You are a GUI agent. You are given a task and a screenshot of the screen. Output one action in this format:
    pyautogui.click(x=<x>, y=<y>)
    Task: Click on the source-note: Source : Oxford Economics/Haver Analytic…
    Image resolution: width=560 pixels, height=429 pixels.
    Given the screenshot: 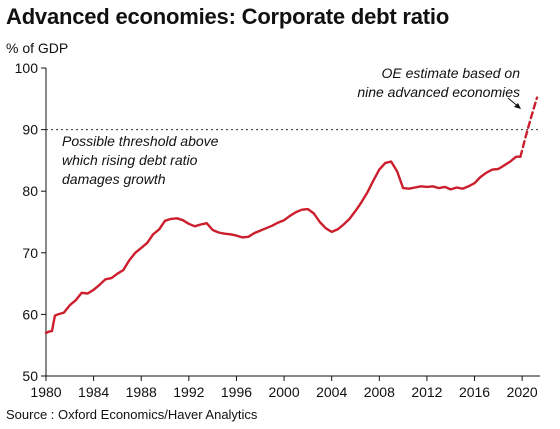 What is the action you would take?
    pyautogui.click(x=132, y=414)
    